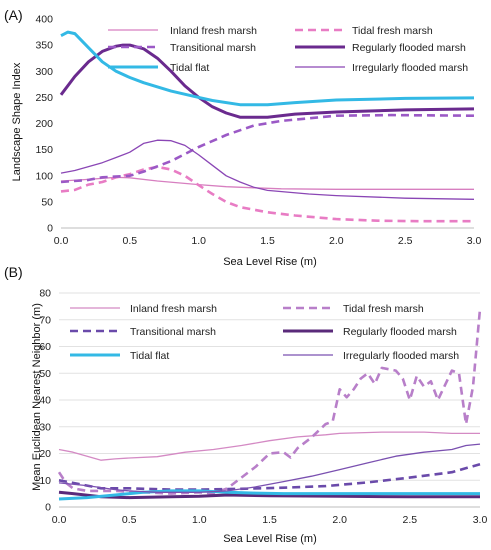  Describe the element at coordinates (44, 20) in the screenshot. I see `y-tick-label: 400` at that location.